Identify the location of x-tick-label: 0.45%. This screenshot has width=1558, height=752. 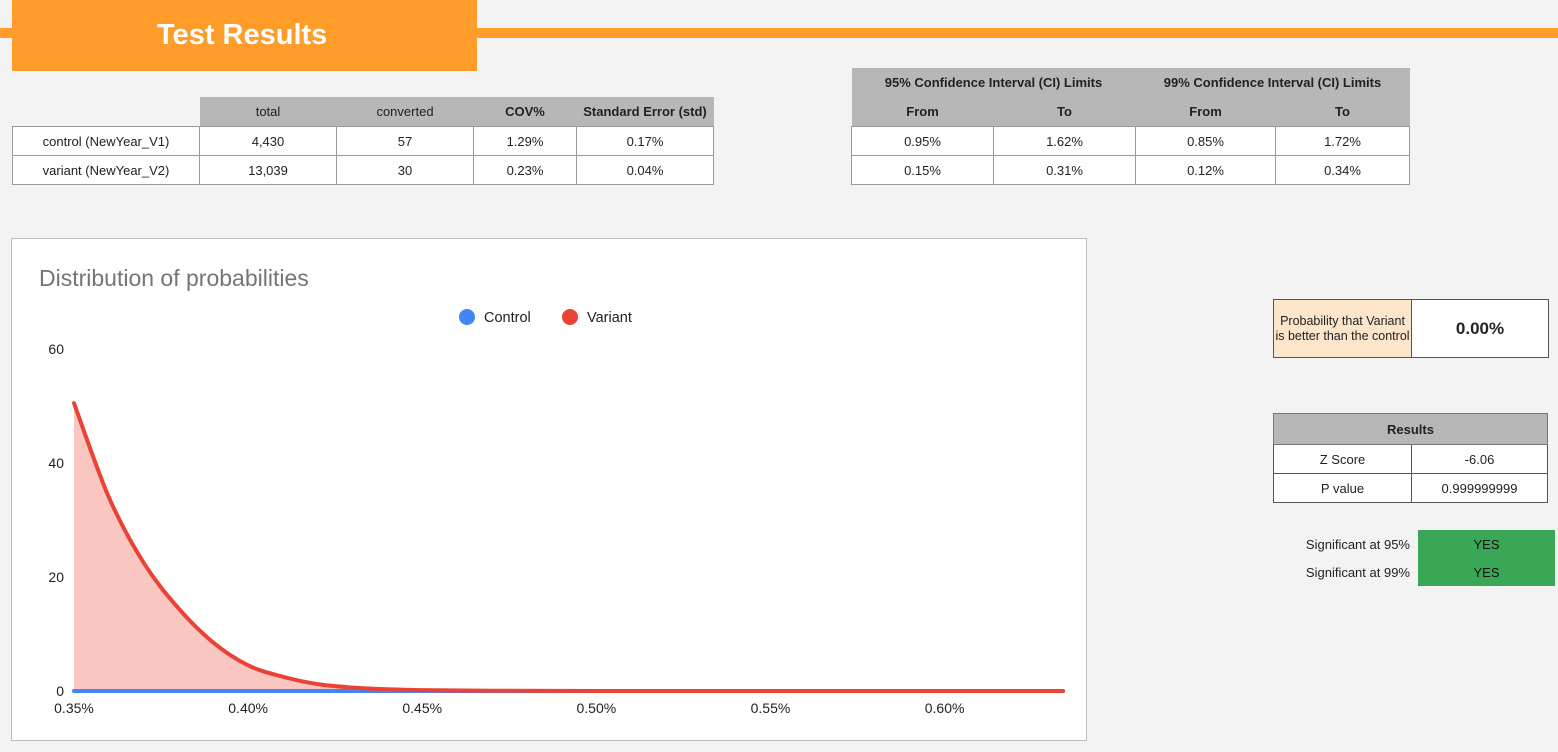
(422, 708).